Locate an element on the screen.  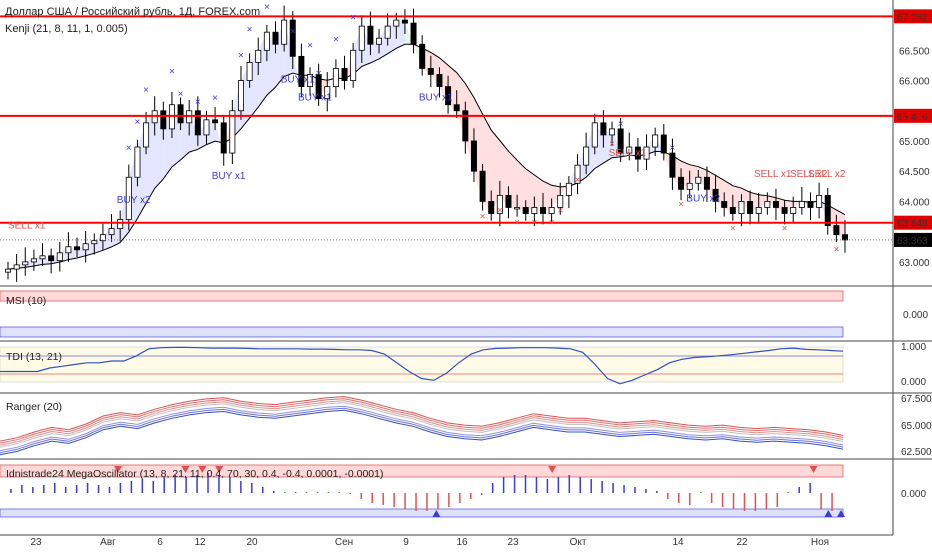
time-axis-label: 16 is located at coordinates (462, 542).